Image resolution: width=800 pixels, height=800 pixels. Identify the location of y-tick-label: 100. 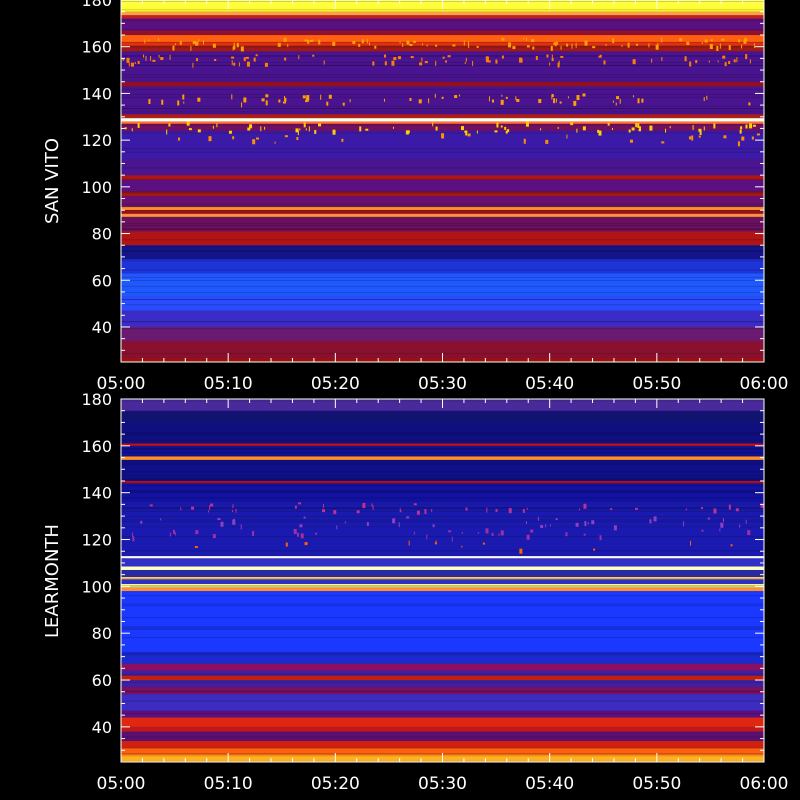
(96, 187).